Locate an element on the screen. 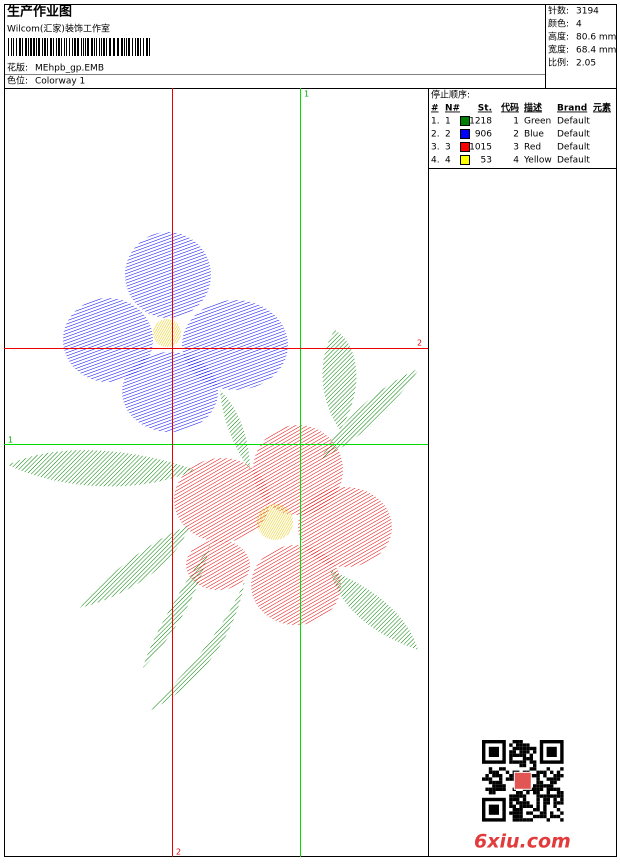 This screenshot has height=864, width=620. row-code: 3 is located at coordinates (516, 148).